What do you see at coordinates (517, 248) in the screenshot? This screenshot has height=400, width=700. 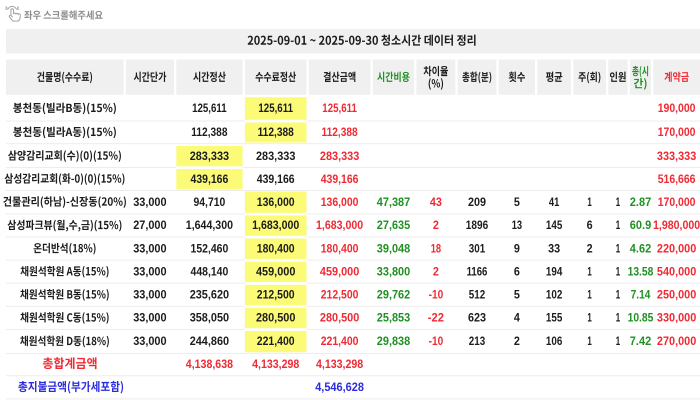 I see `svg-text: 9` at bounding box center [517, 248].